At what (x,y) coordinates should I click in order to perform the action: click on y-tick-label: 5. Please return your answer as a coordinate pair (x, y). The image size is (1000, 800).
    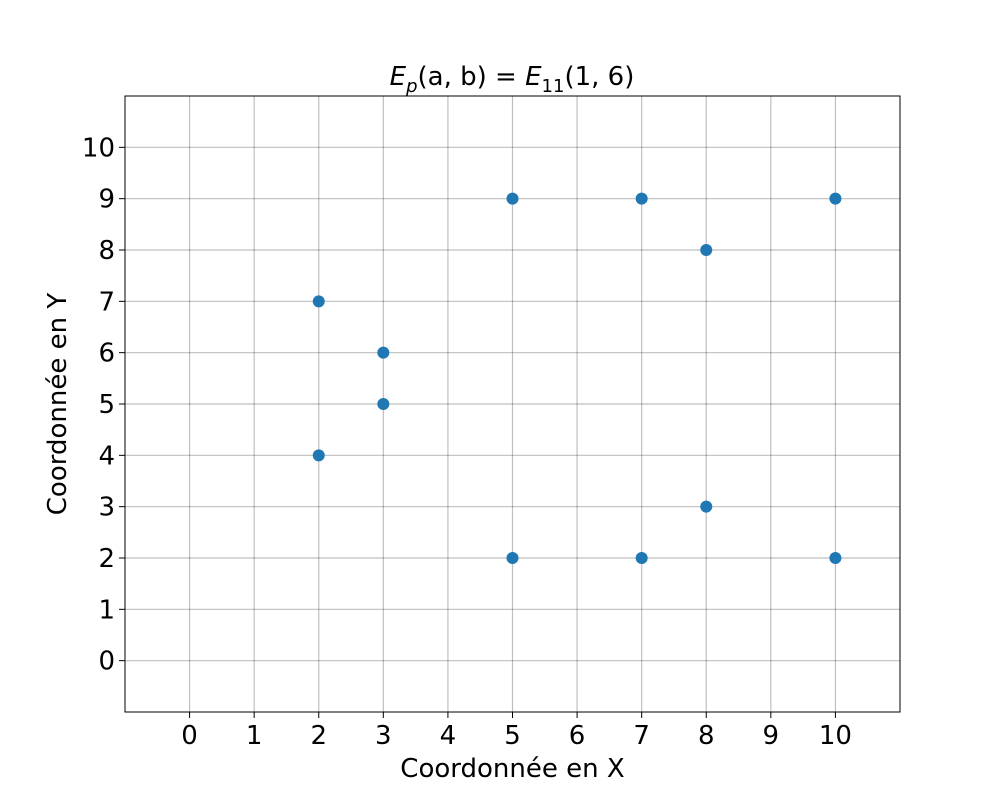
    Looking at the image, I should click on (106, 405).